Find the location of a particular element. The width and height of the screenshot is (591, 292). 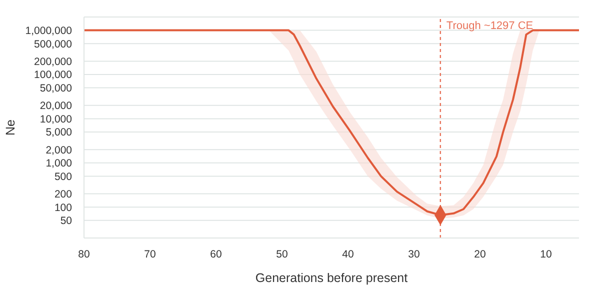

y-tick-label: 2,000 is located at coordinates (59, 150).